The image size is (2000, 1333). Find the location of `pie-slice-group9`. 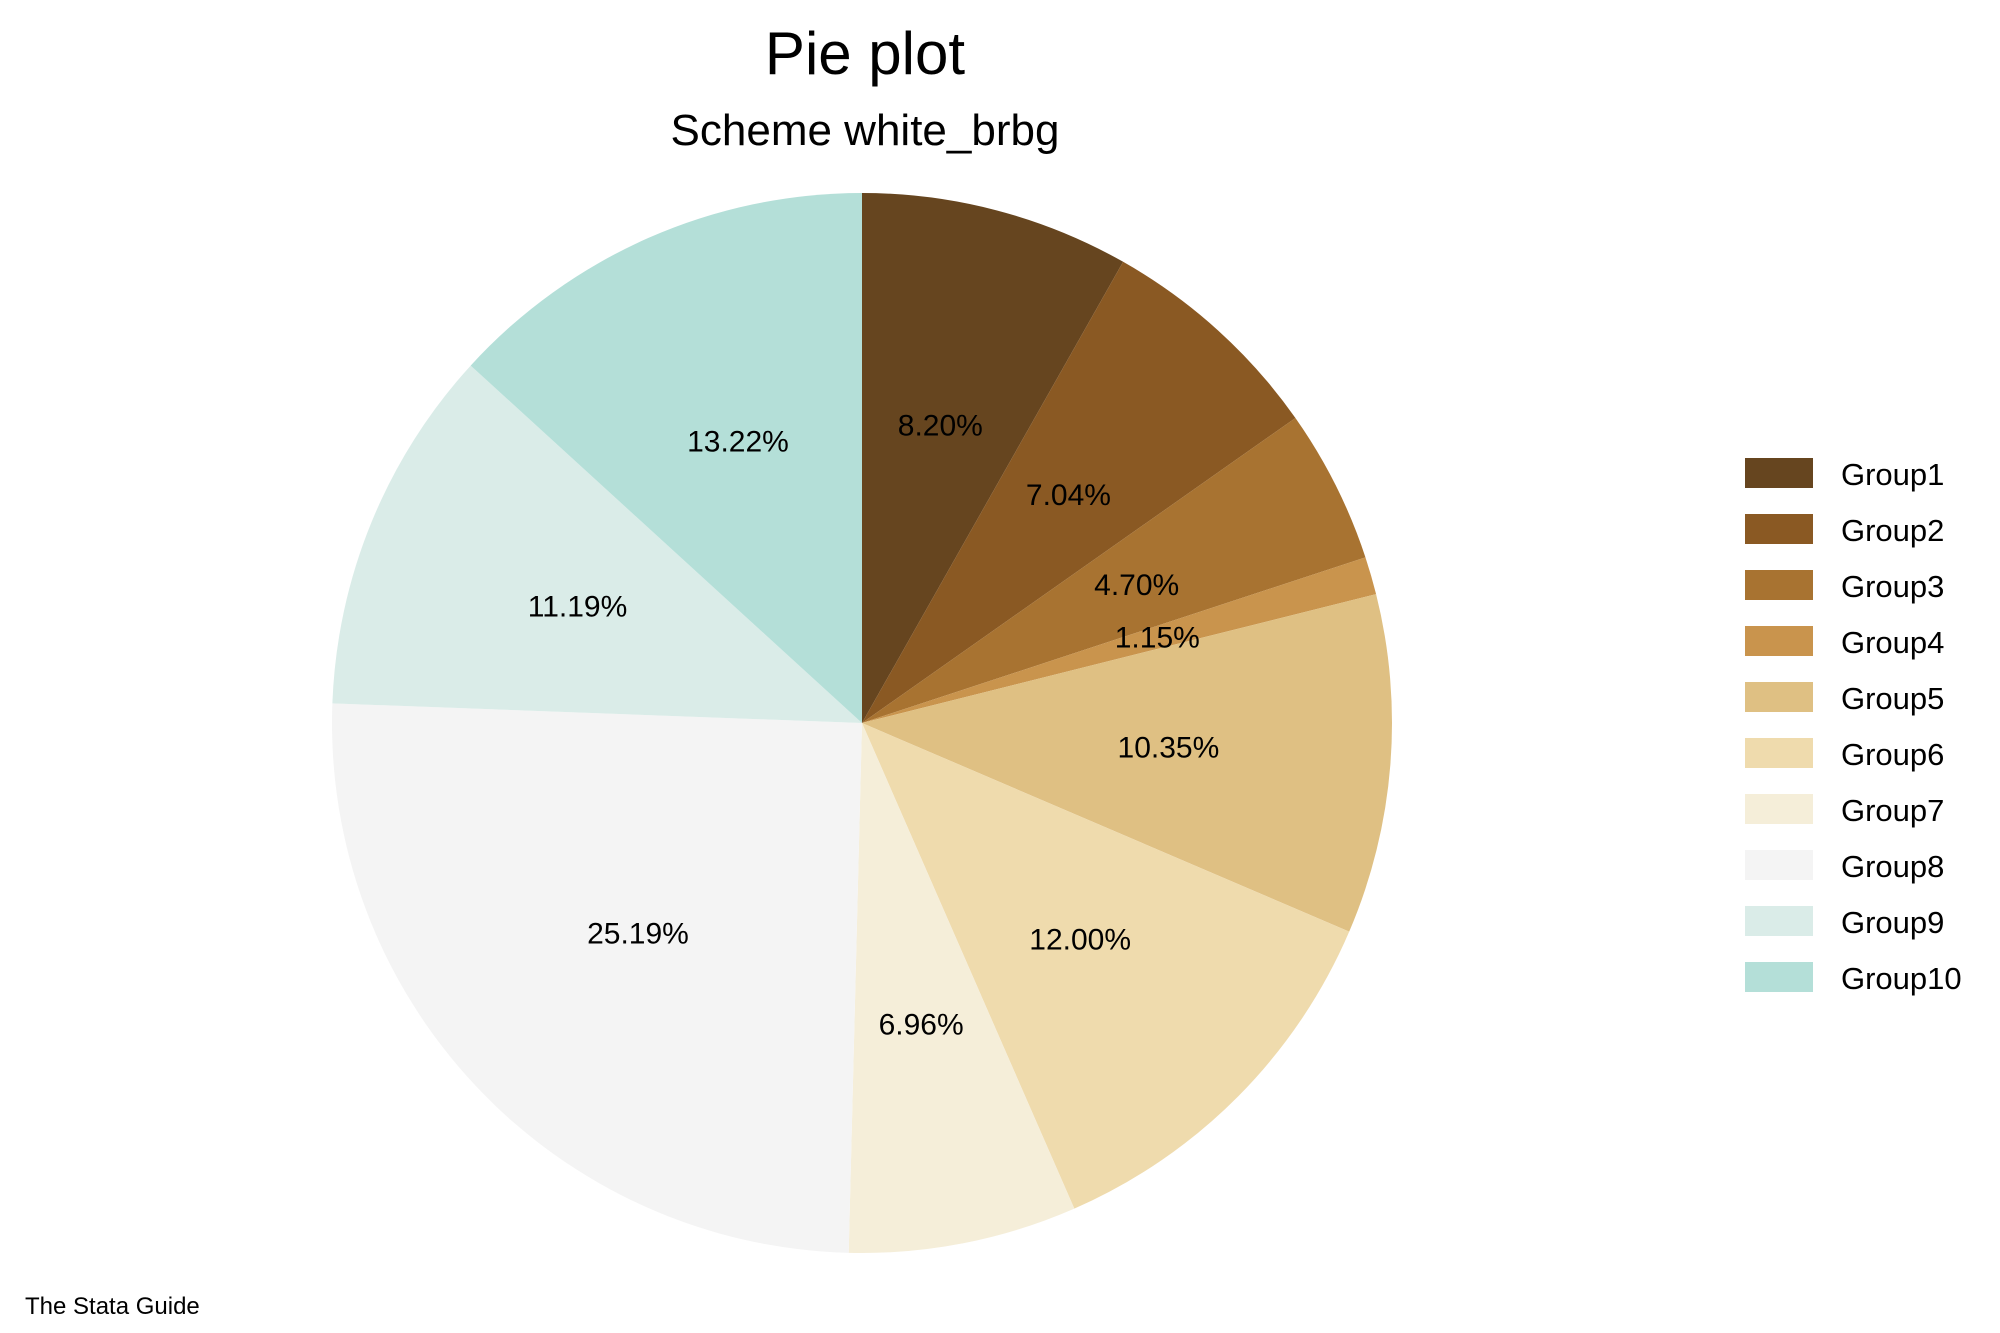

pie-slice-group9 is located at coordinates (597, 544).